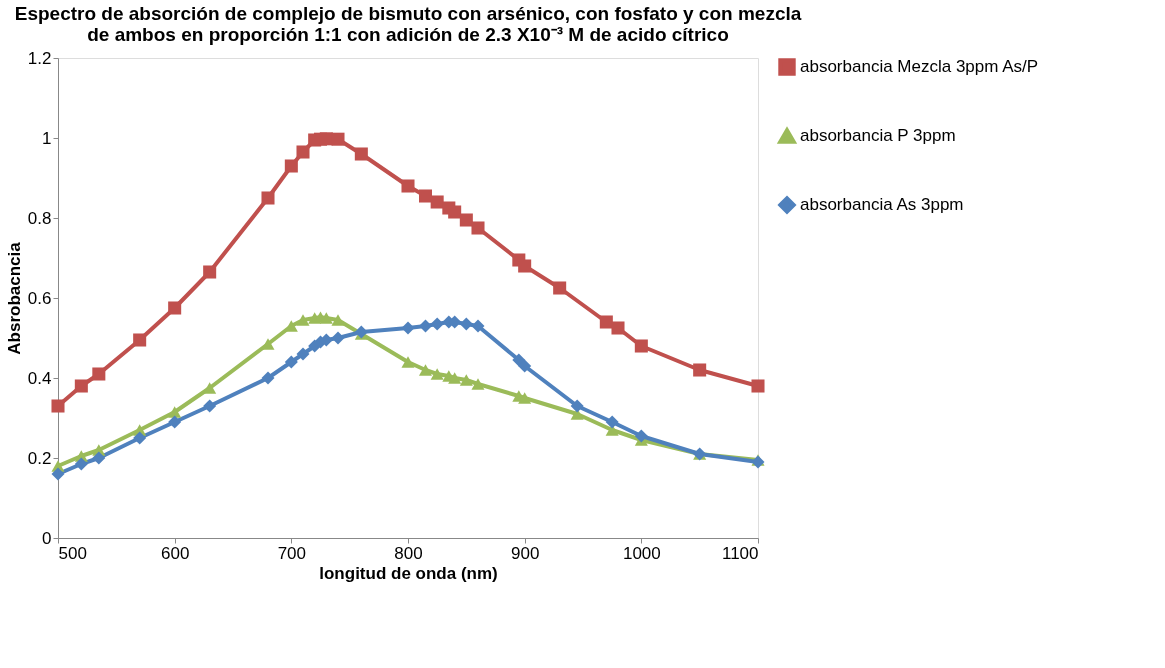 The height and width of the screenshot is (668, 1165). Describe the element at coordinates (292, 553) in the screenshot. I see `x-tick-label: 700` at that location.